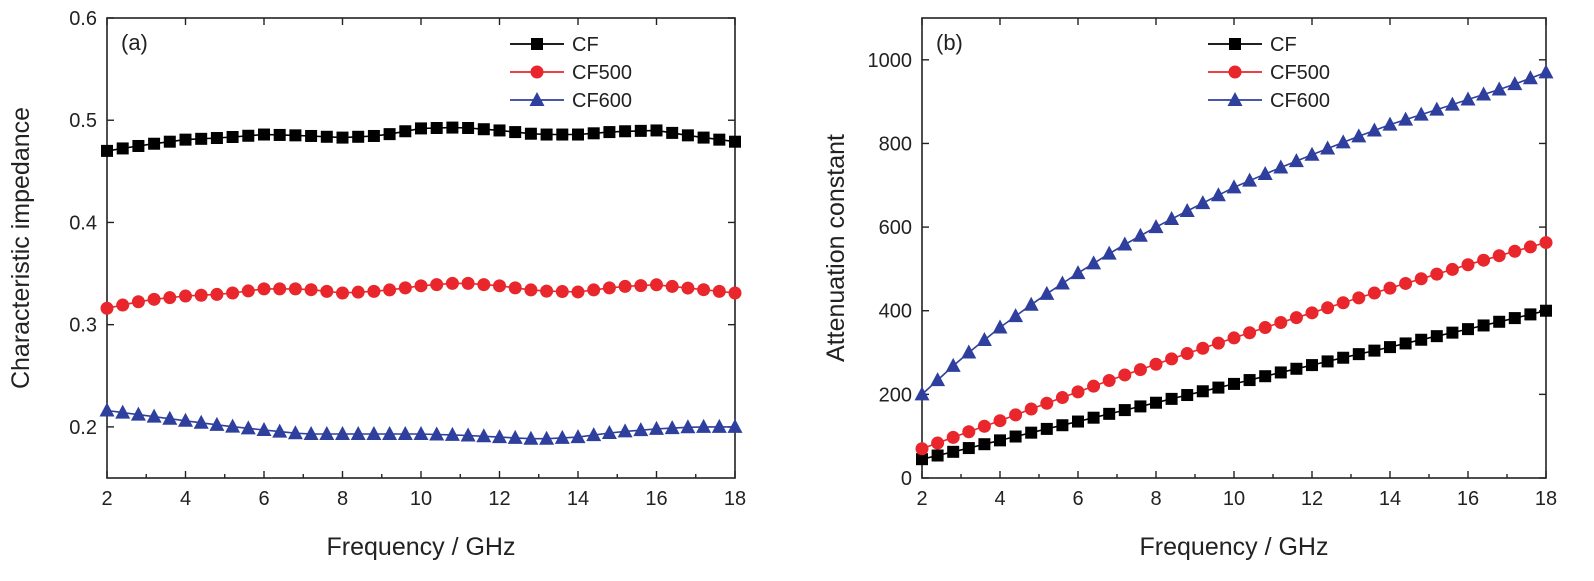 This screenshot has width=1594, height=581. I want to click on x-tick-label: 12, so click(1312, 499).